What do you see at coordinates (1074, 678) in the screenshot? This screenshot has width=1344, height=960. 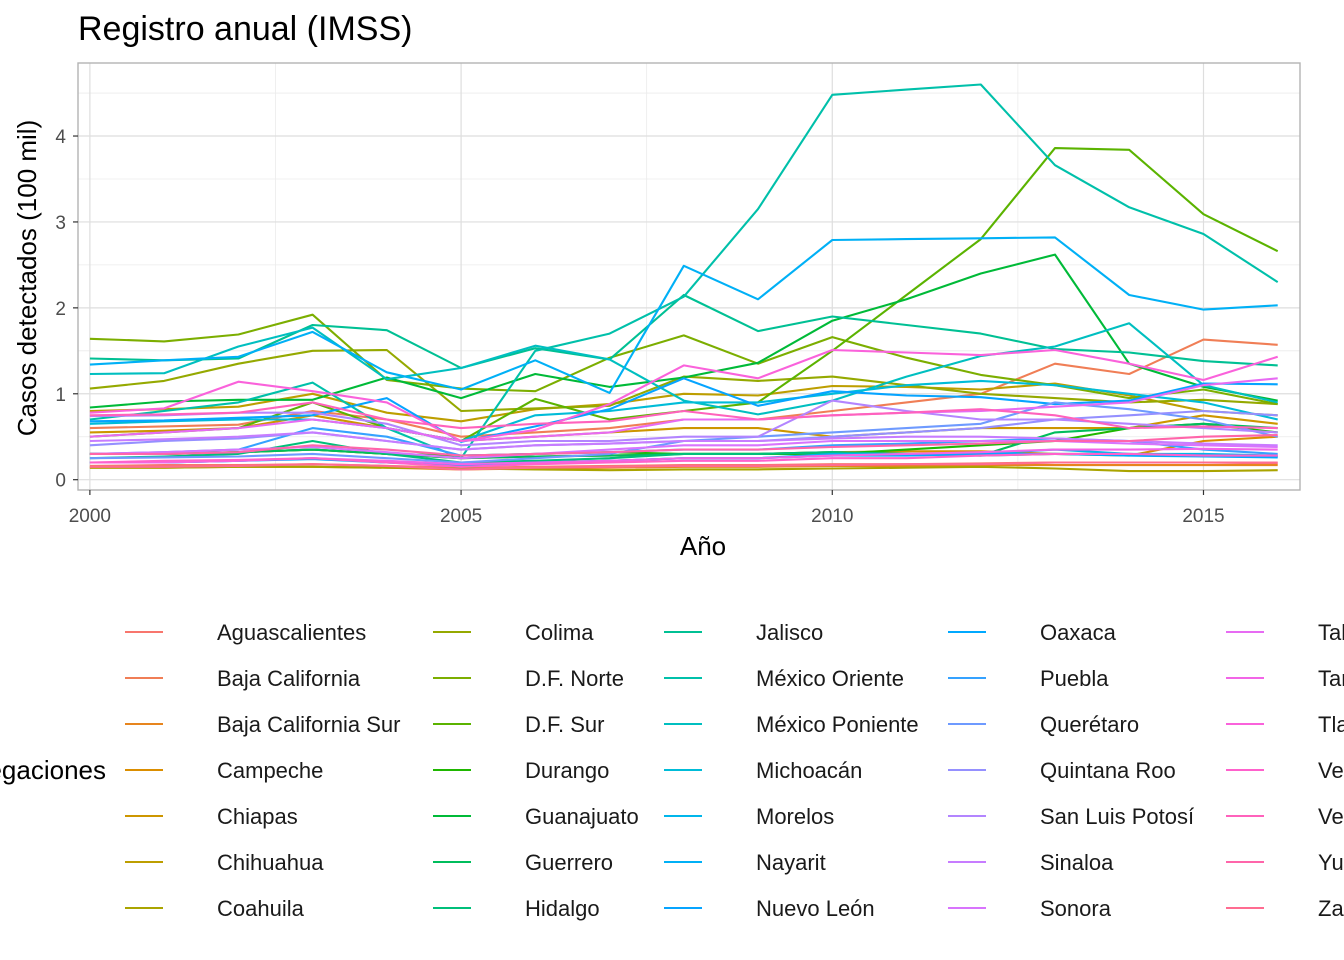 I see `legend-label: Puebla` at bounding box center [1074, 678].